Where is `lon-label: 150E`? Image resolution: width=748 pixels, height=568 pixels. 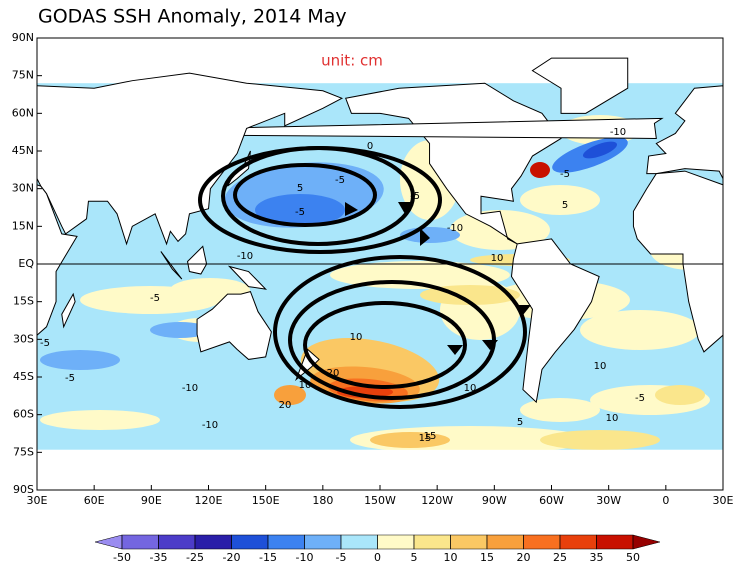 lon-label: 150E is located at coordinates (266, 500).